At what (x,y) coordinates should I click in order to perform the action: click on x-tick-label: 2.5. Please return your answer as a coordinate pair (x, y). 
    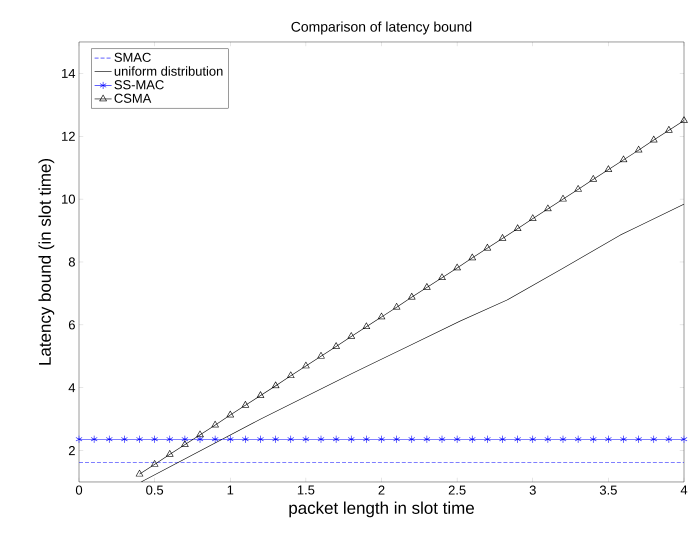
    Looking at the image, I should click on (457, 490).